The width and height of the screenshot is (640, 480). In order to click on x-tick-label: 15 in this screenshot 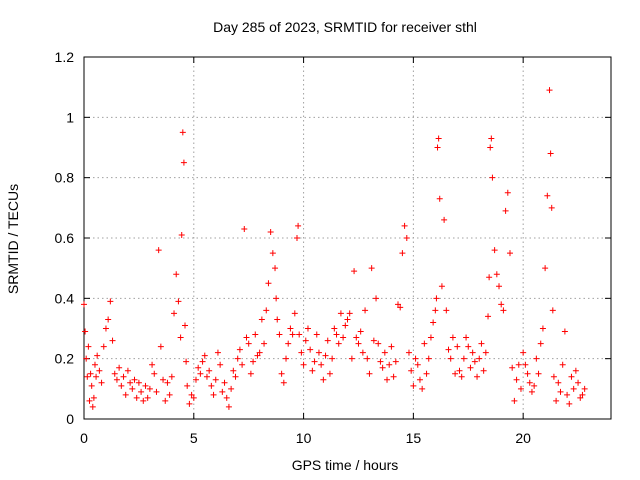, I will do `click(414, 438)`.